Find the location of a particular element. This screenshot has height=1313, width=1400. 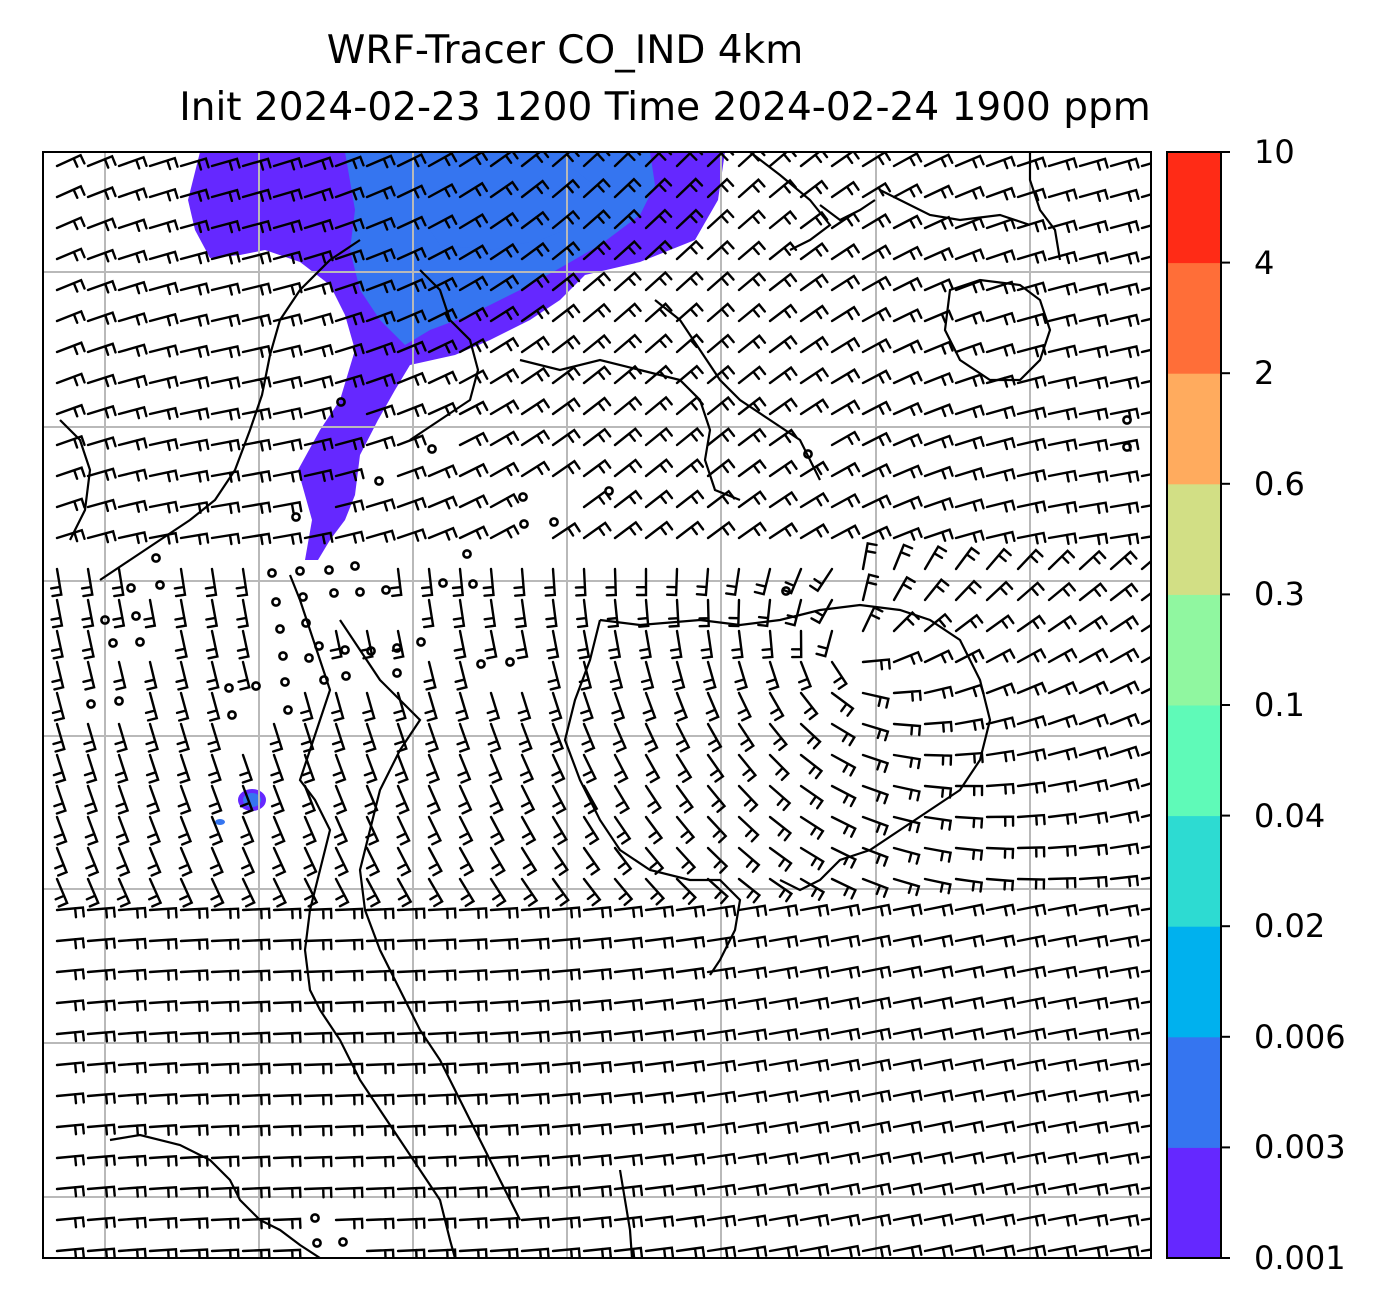

colorbar-segment is located at coordinates (1194, 539).